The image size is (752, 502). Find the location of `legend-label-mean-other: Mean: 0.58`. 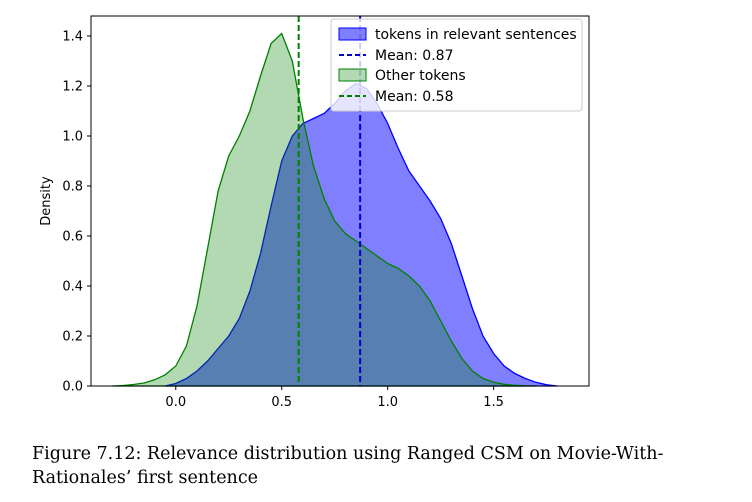

legend-label-mean-other: Mean: 0.58 is located at coordinates (414, 97).